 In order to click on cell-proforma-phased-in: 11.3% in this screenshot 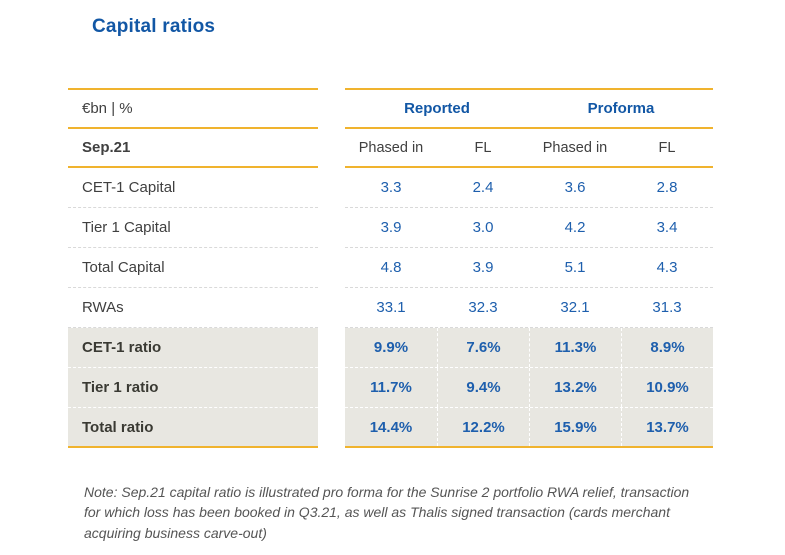, I will do `click(575, 347)`.